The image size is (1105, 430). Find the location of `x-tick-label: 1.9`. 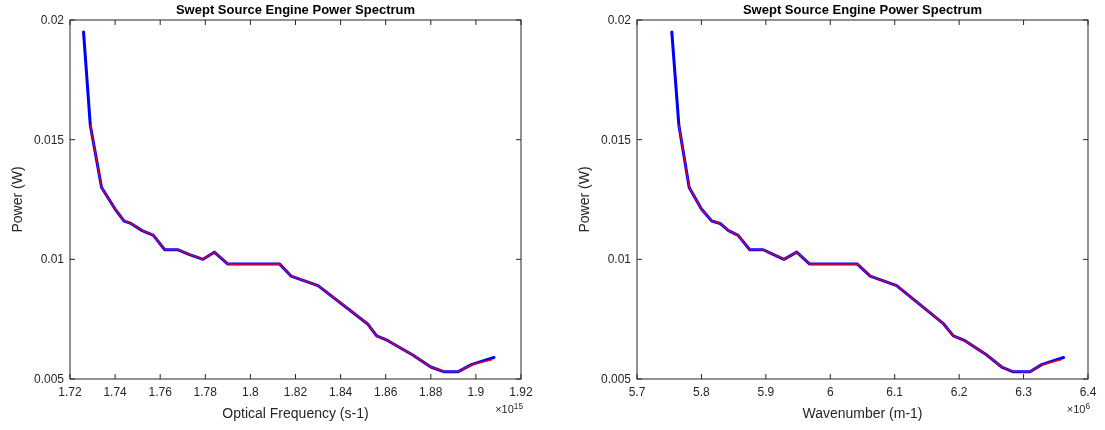

x-tick-label: 1.9 is located at coordinates (476, 392).